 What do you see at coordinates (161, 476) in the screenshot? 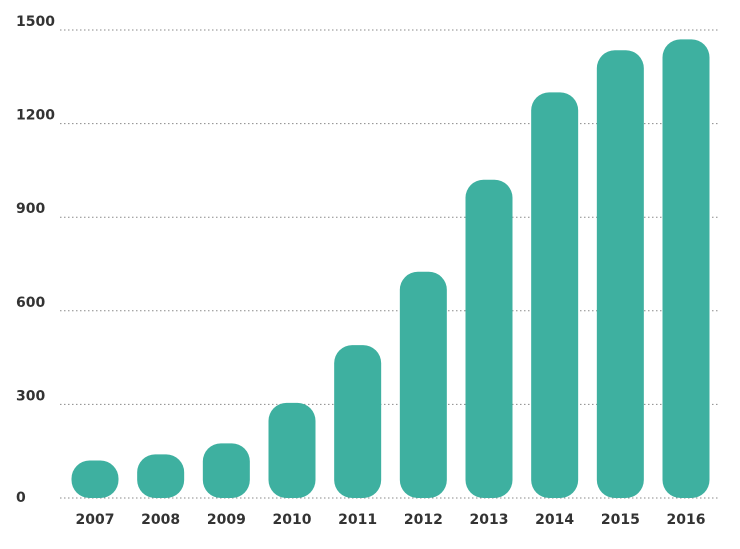
I see `bar-2008` at bounding box center [161, 476].